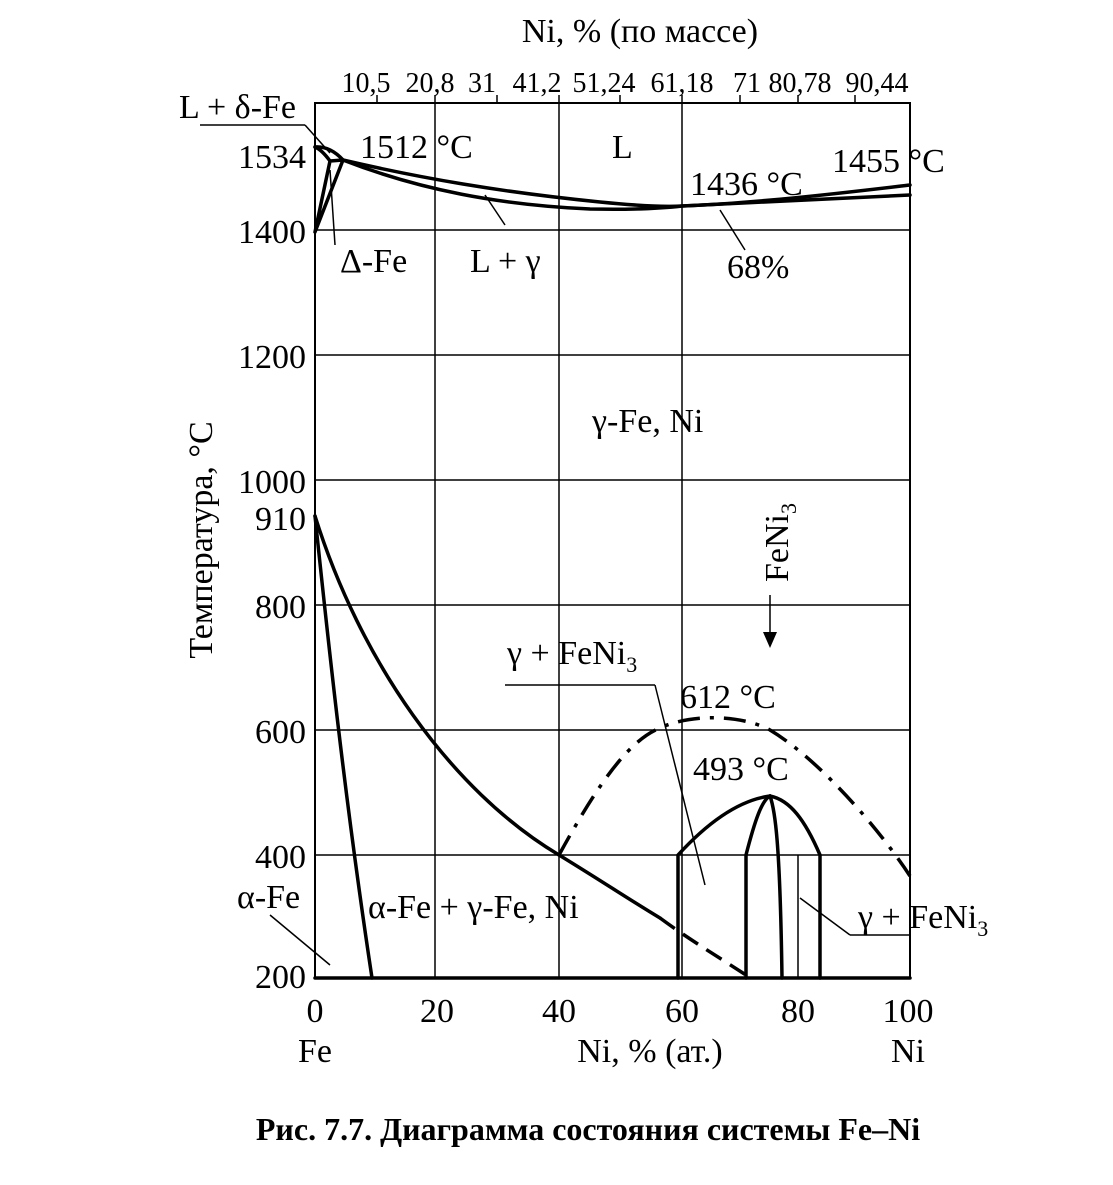 The height and width of the screenshot is (1185, 1113). I want to click on label-alpha-fe: α-Fe, so click(268, 897).